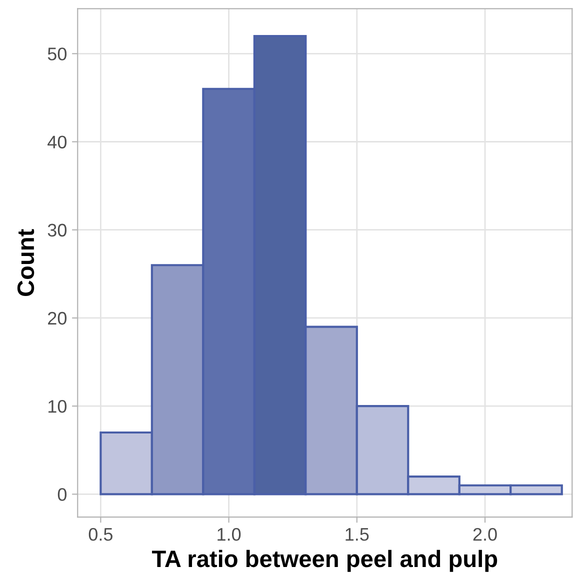  I want to click on y-tick-label: 0, so click(62, 494).